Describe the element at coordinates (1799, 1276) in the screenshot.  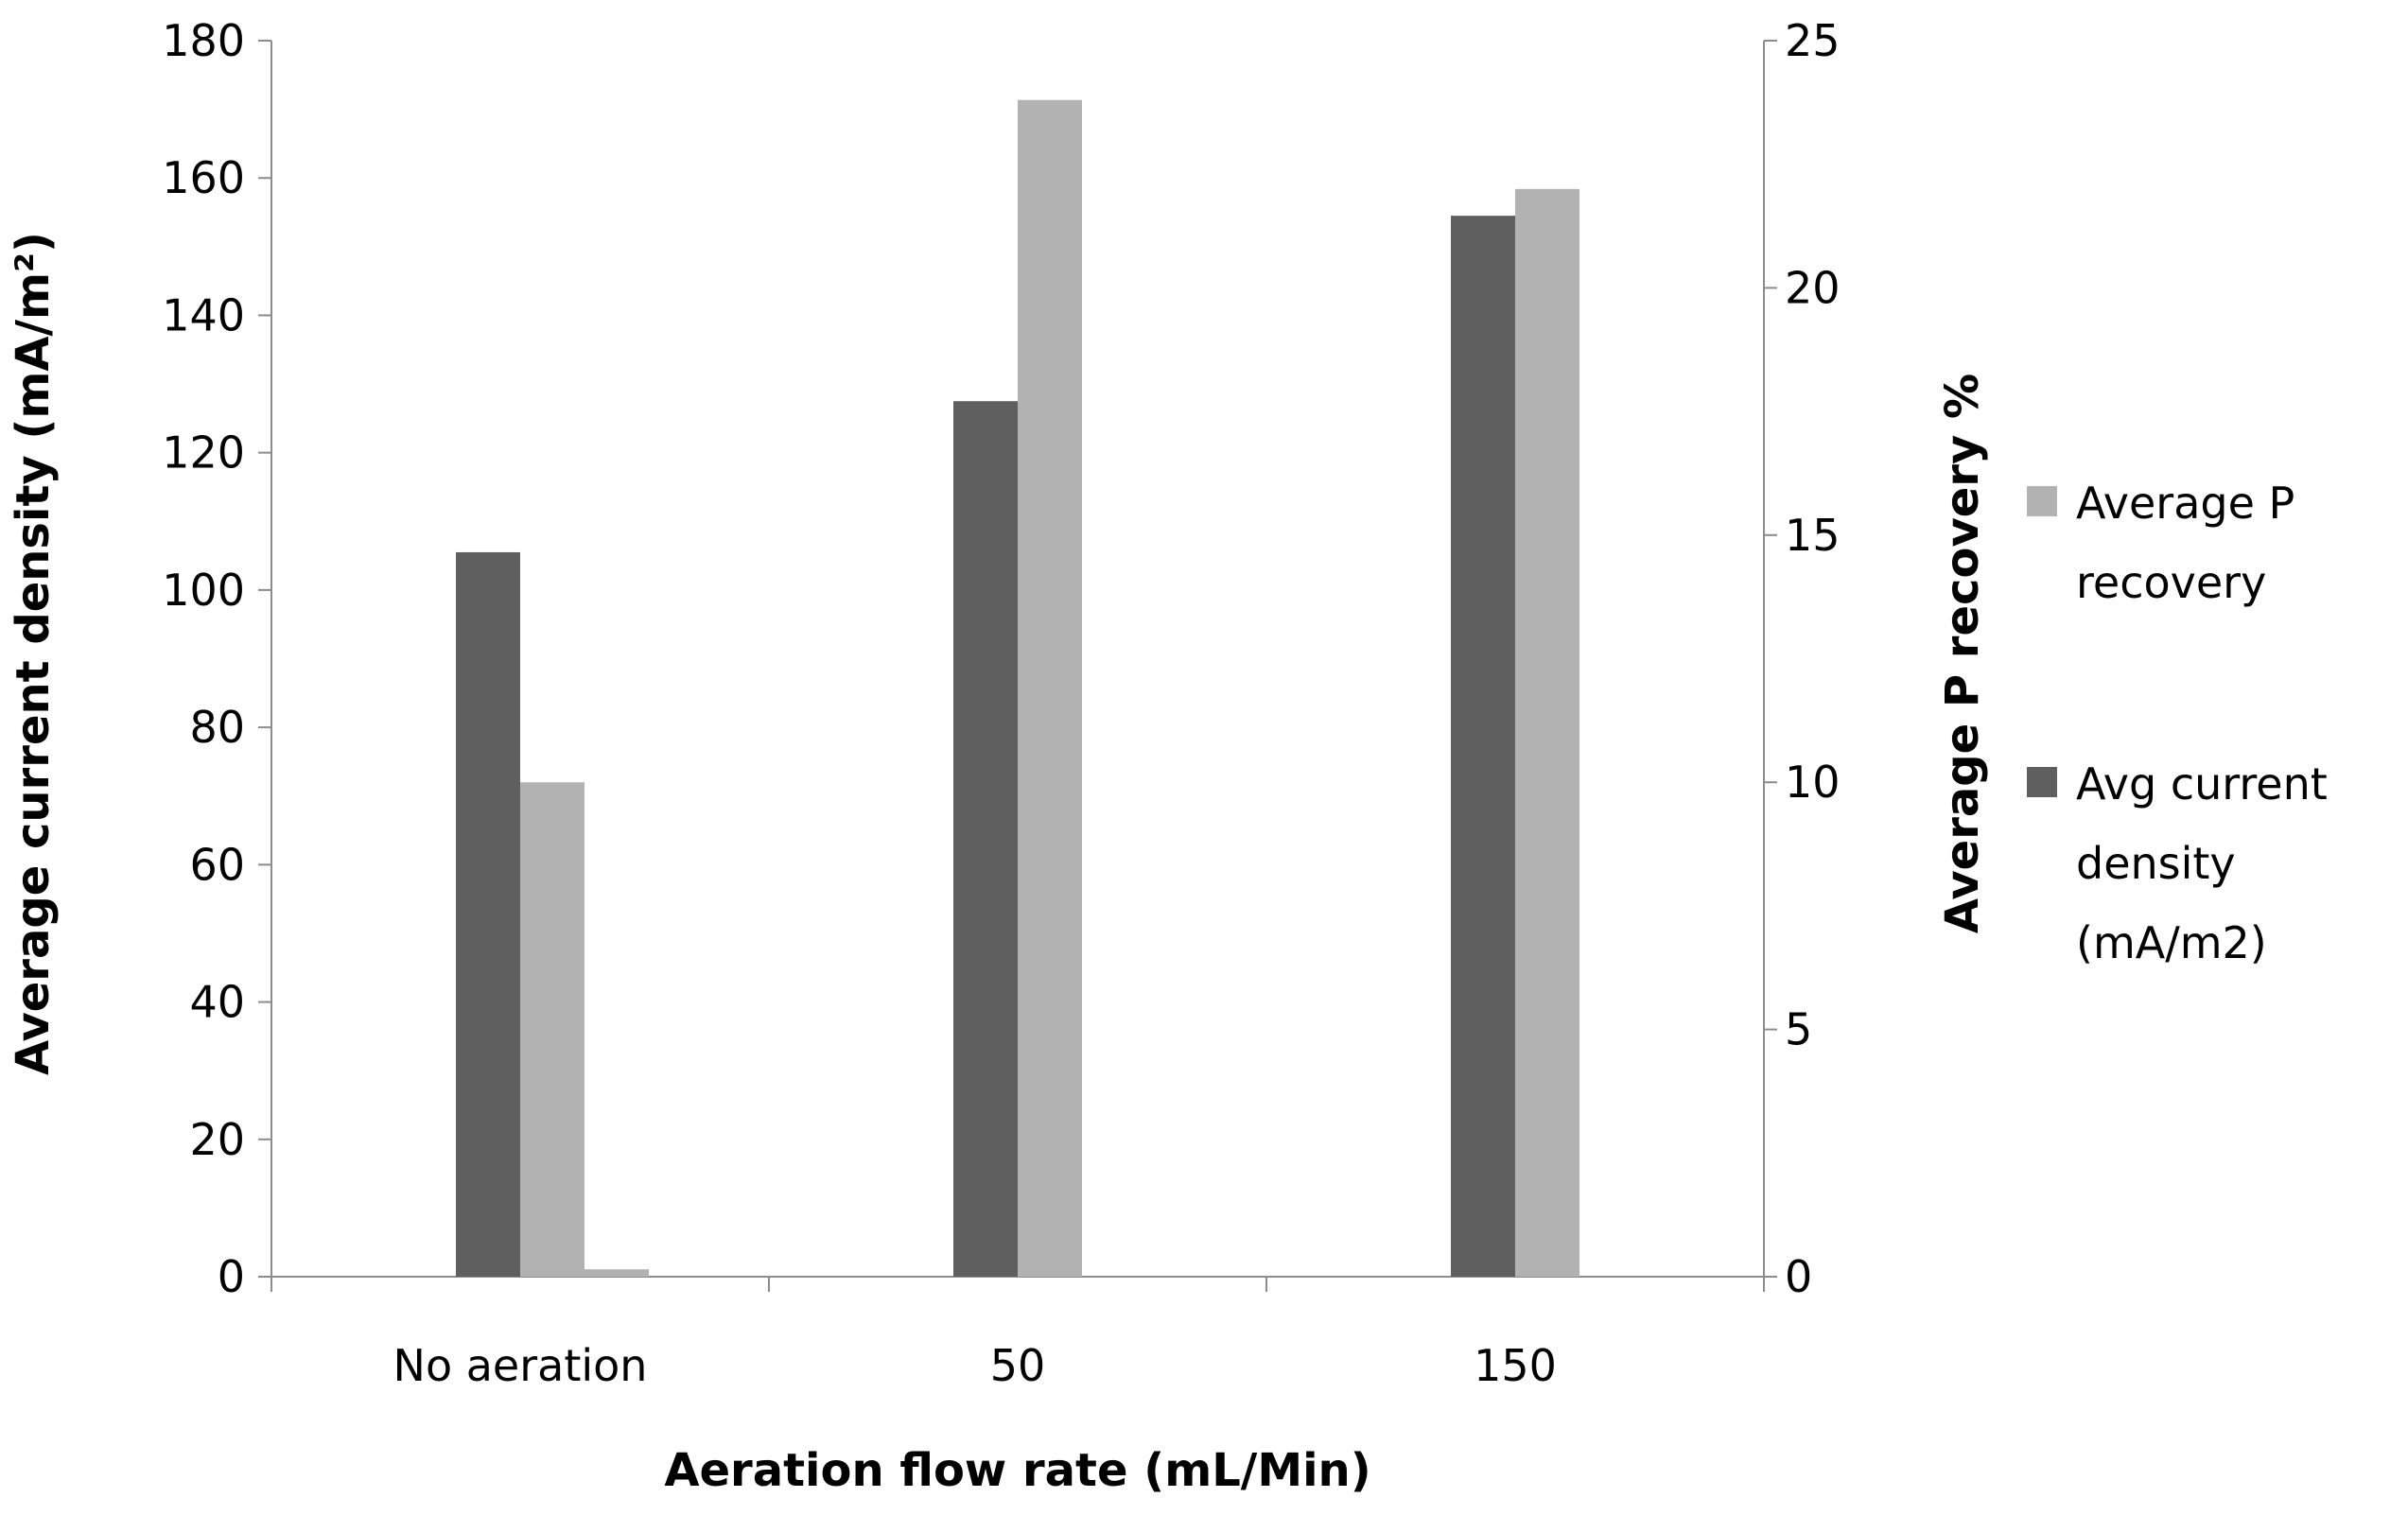
I see `right-tick-label: 0` at that location.